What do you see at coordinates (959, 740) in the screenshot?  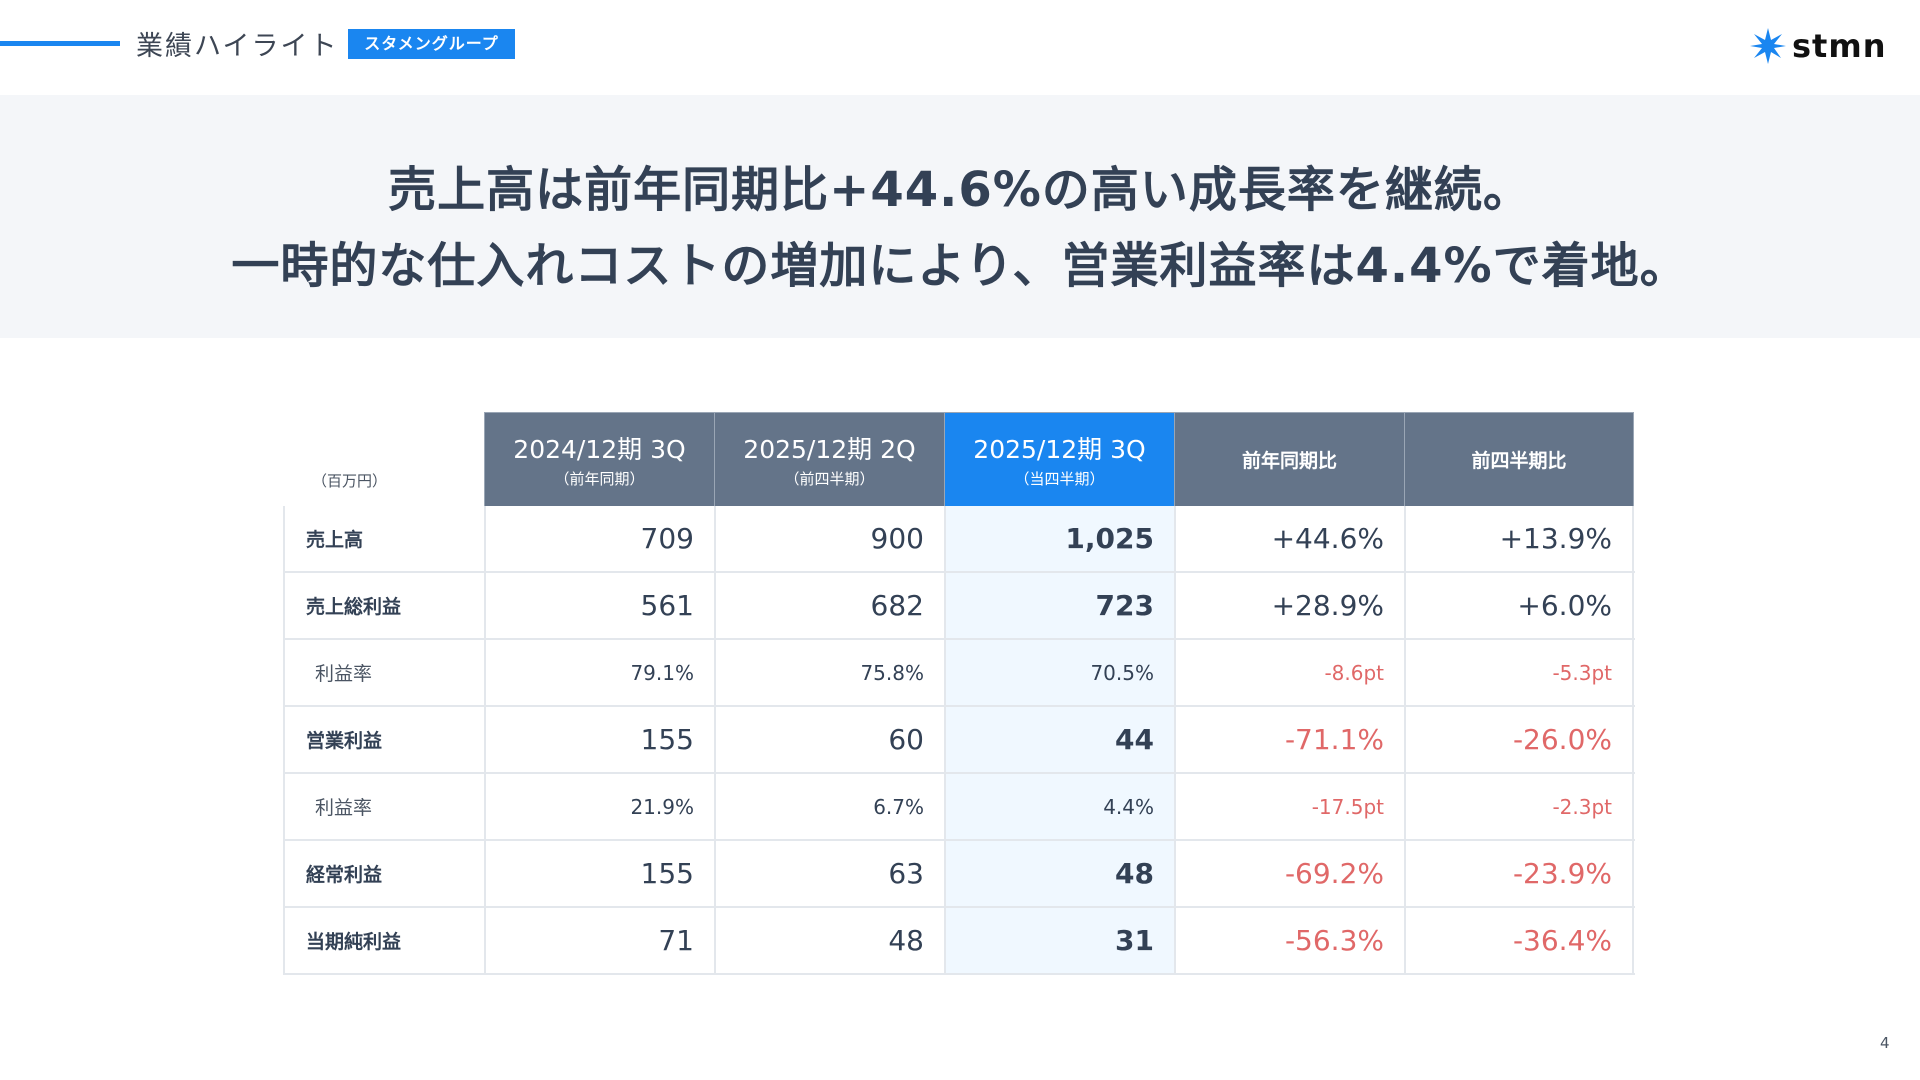 I see `table-row-operating-profit: 営業利益 155 60 44 -71.1% -26.0%` at bounding box center [959, 740].